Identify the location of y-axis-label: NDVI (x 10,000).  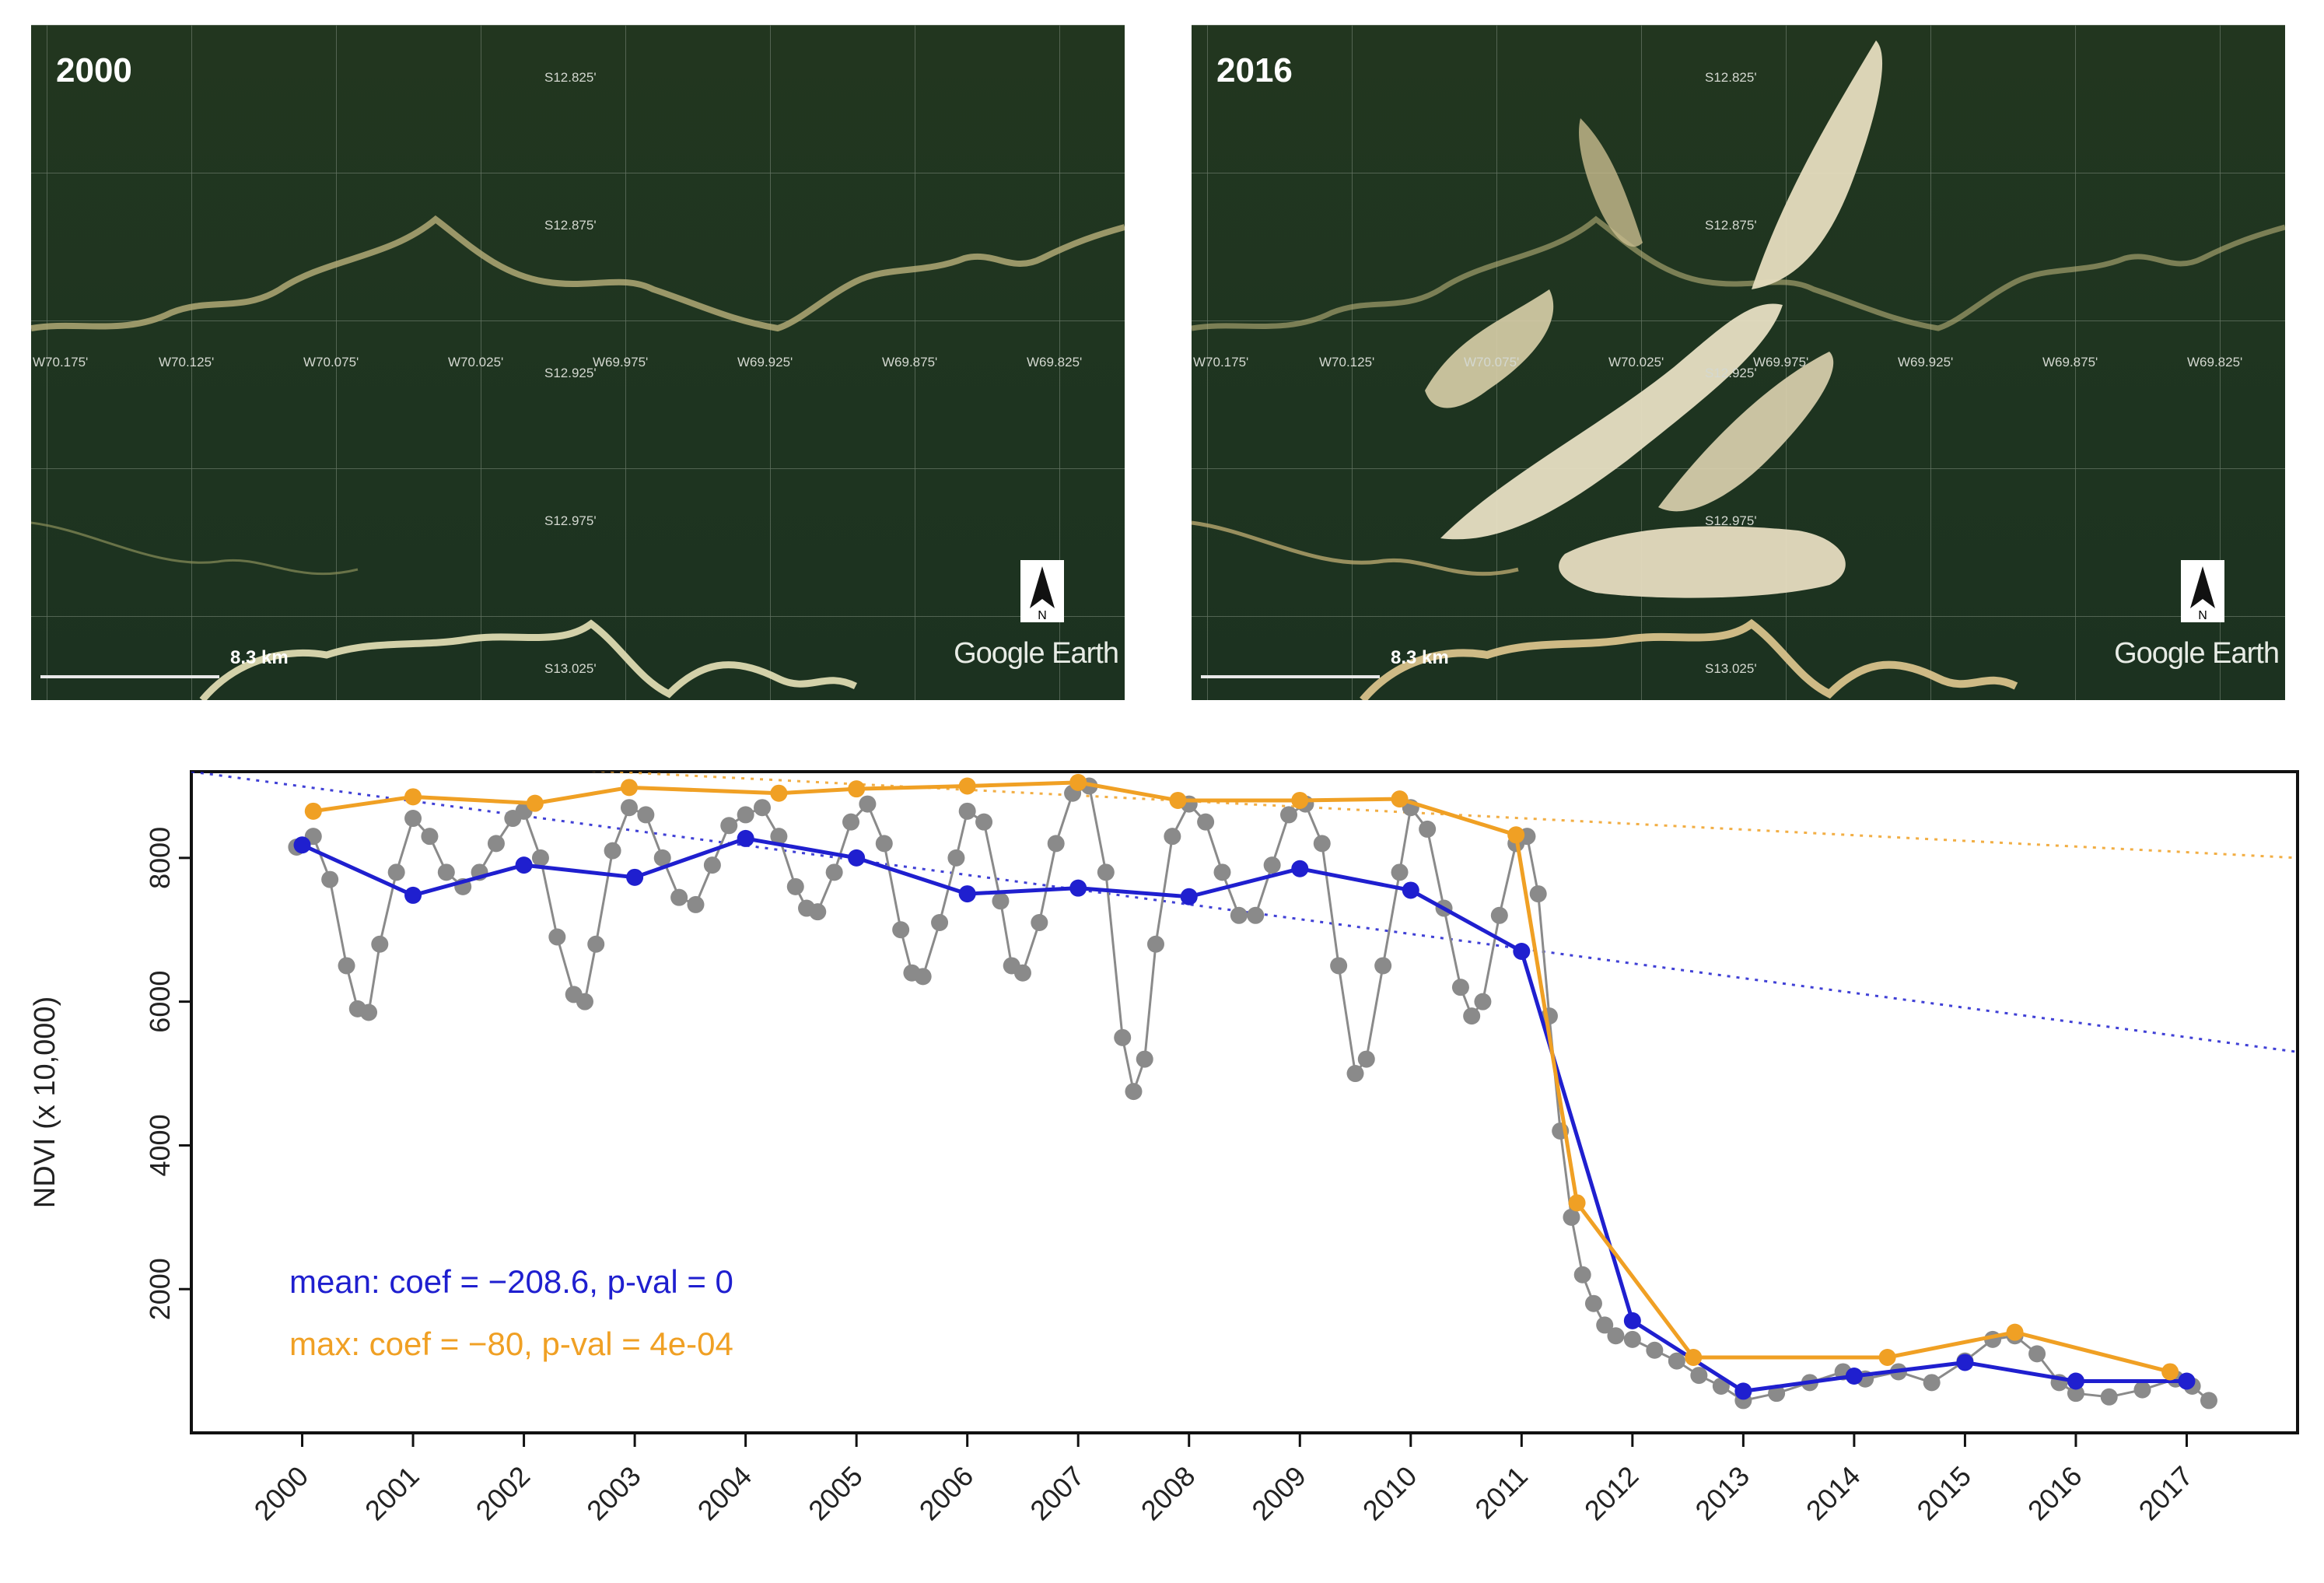
(45, 1102).